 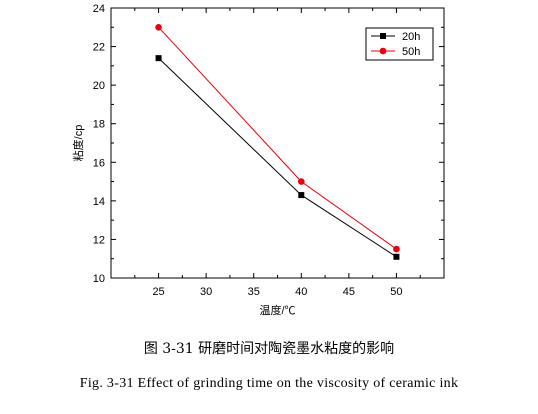 What do you see at coordinates (99, 163) in the screenshot?
I see `y-tick-label: 16` at bounding box center [99, 163].